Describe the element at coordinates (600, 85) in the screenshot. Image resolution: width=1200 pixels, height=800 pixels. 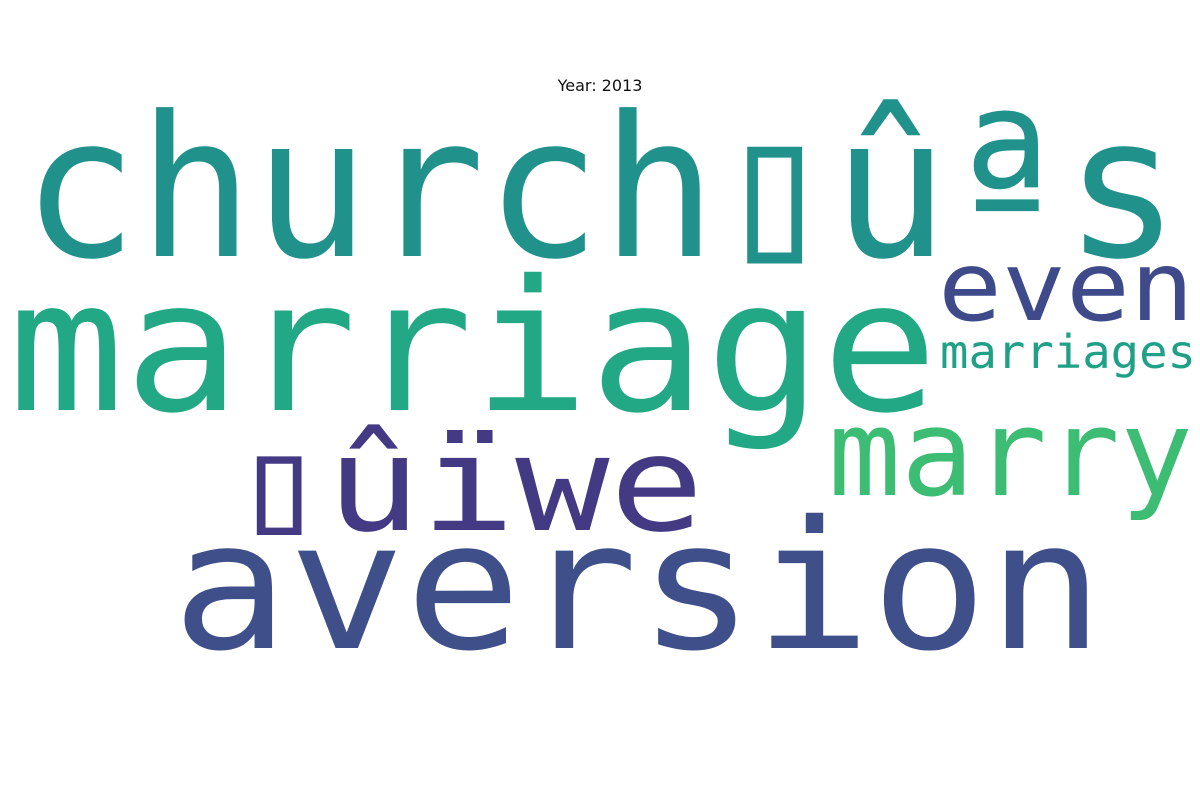
I see `figure-title: Year: 2013` at that location.